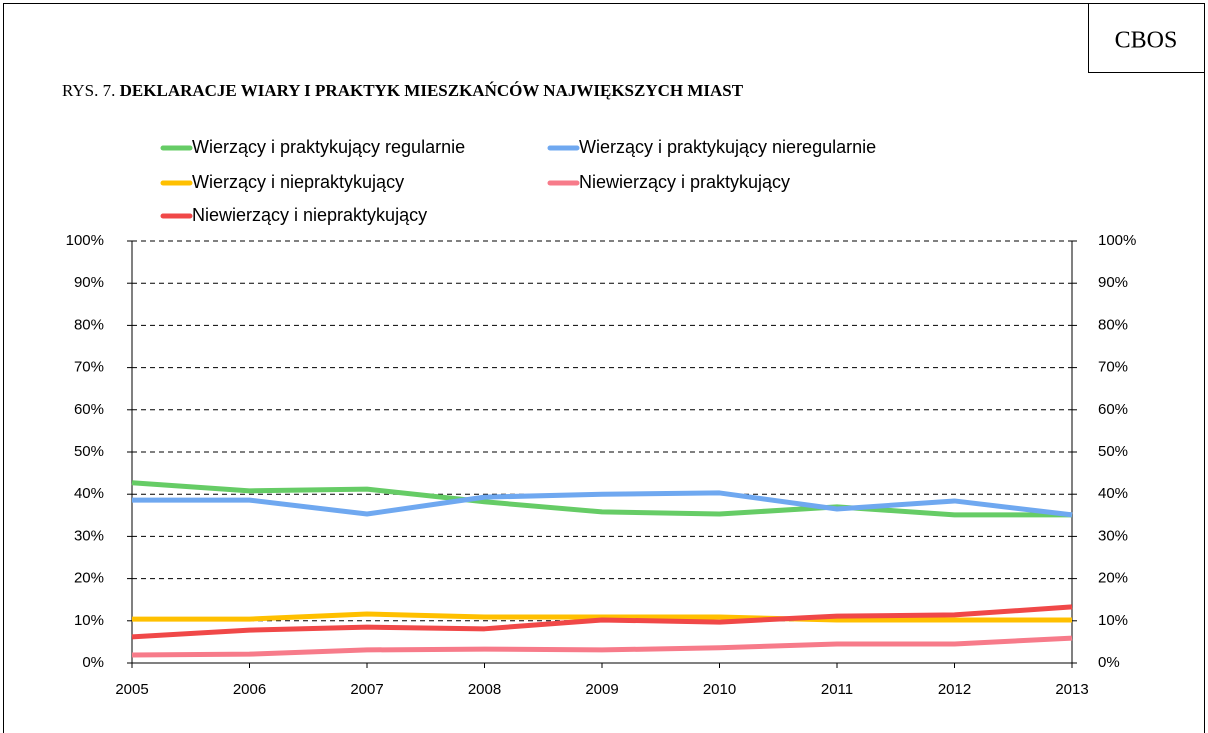  I want to click on y2-tick-label: 30%, so click(1113, 535).